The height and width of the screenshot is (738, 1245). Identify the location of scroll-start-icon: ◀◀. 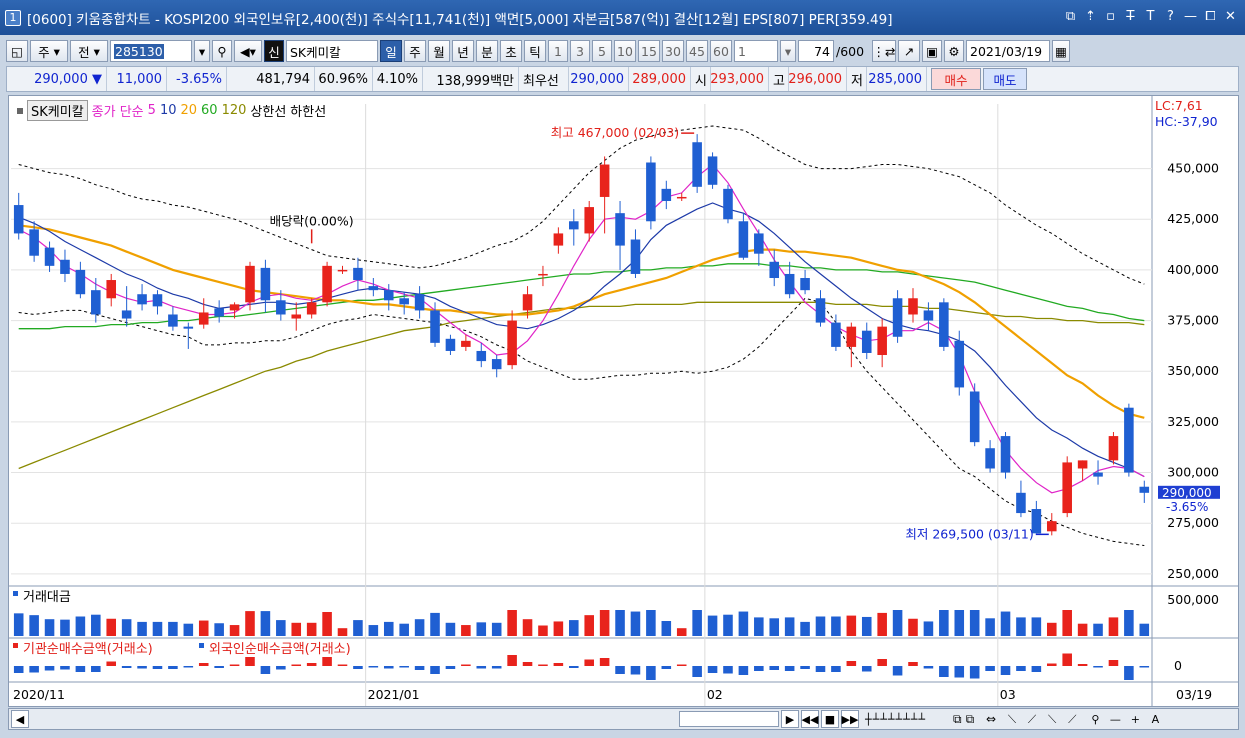
(810, 719).